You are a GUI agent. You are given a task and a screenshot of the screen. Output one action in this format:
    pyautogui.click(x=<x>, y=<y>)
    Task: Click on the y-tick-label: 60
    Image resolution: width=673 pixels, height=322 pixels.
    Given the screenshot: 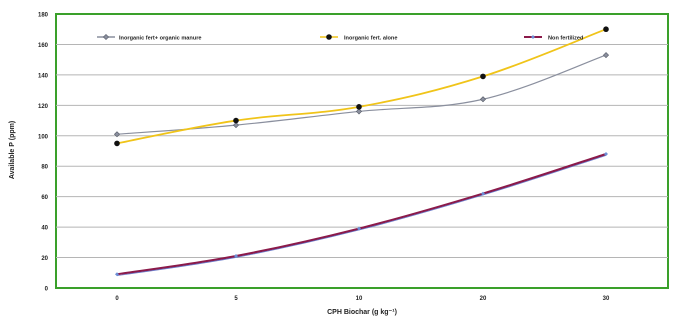 What is the action you would take?
    pyautogui.click(x=44, y=198)
    